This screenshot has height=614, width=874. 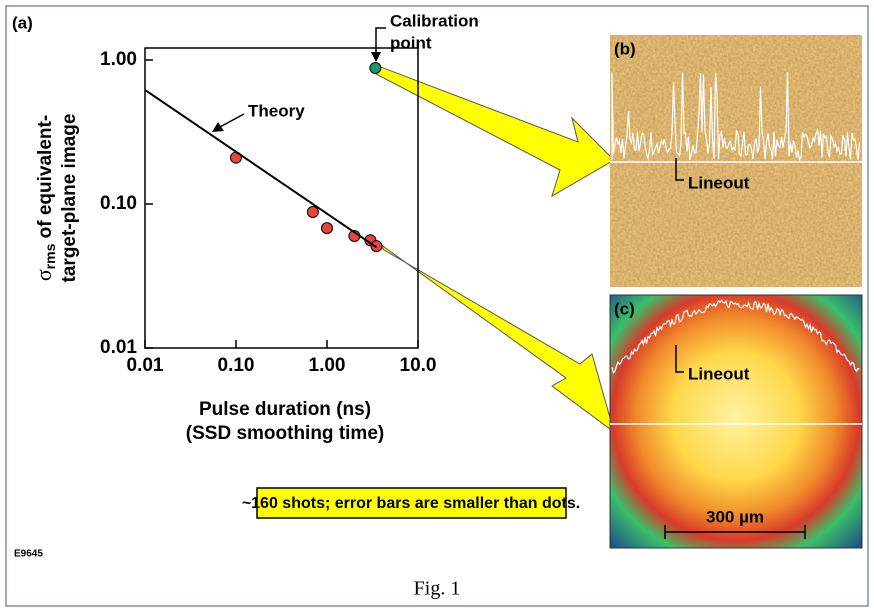 I want to click on image-label: (c), so click(x=624, y=308).